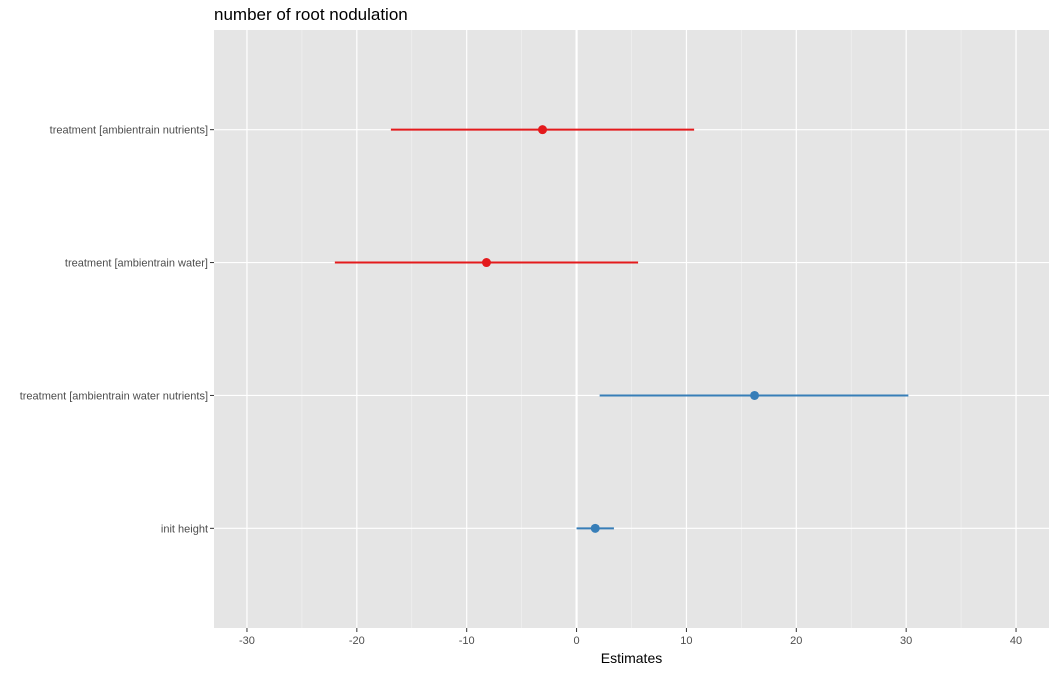  What do you see at coordinates (630, 637) in the screenshot?
I see `x-axis: -30 -20 -10 0 10 20 30 40` at bounding box center [630, 637].